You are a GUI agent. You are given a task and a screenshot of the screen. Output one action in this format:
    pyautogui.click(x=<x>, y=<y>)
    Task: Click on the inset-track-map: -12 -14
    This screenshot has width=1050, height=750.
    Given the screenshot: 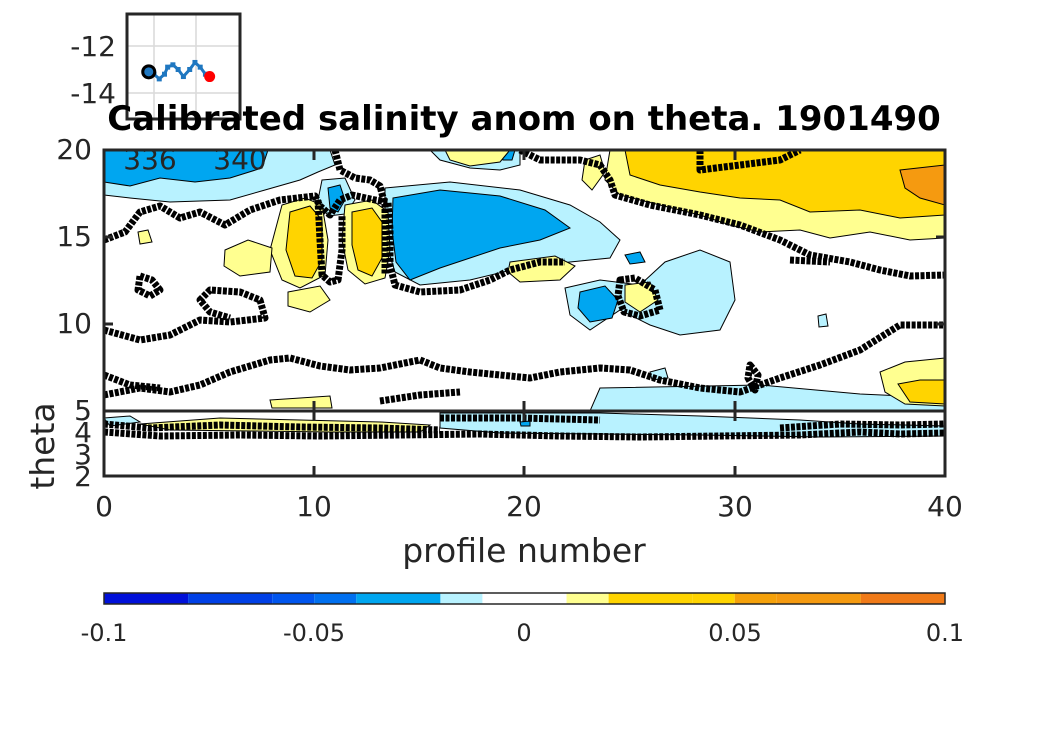 What is the action you would take?
    pyautogui.click(x=156, y=66)
    